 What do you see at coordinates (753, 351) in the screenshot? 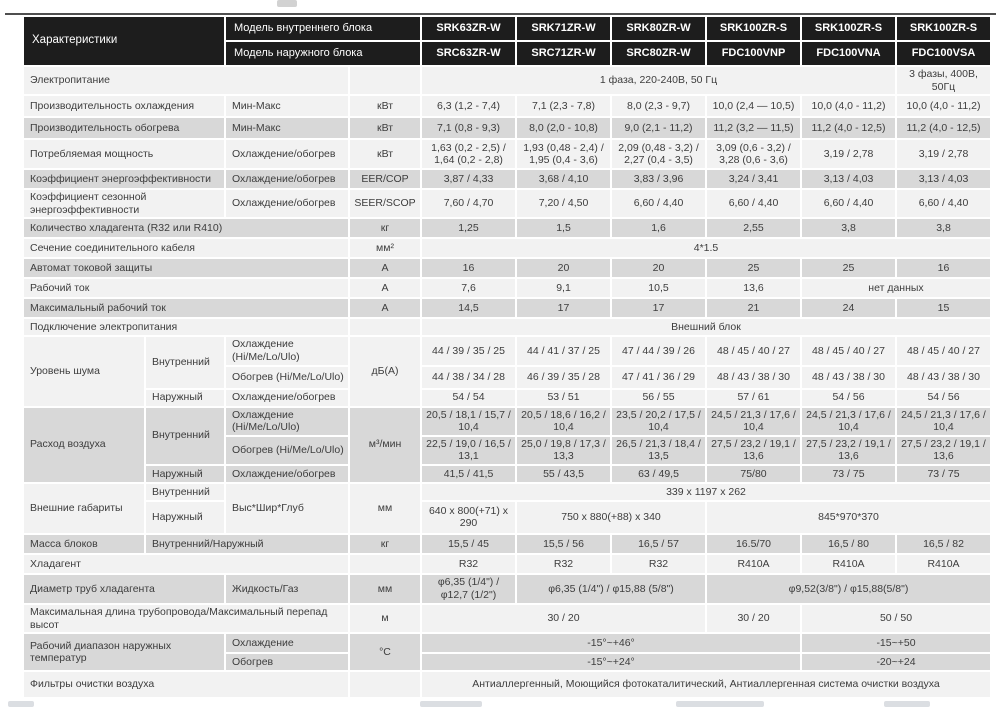
I see `spec-value-cell: 48 / 45 / 40 / 27` at bounding box center [753, 351].